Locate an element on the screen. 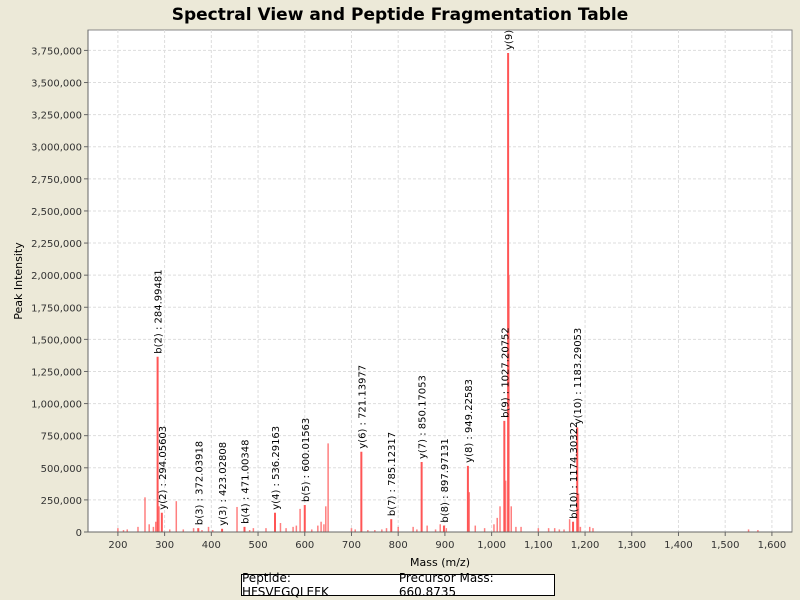 This screenshot has width=800, height=600. peak-label: b(9) : 1027.20752 is located at coordinates (505, 372).